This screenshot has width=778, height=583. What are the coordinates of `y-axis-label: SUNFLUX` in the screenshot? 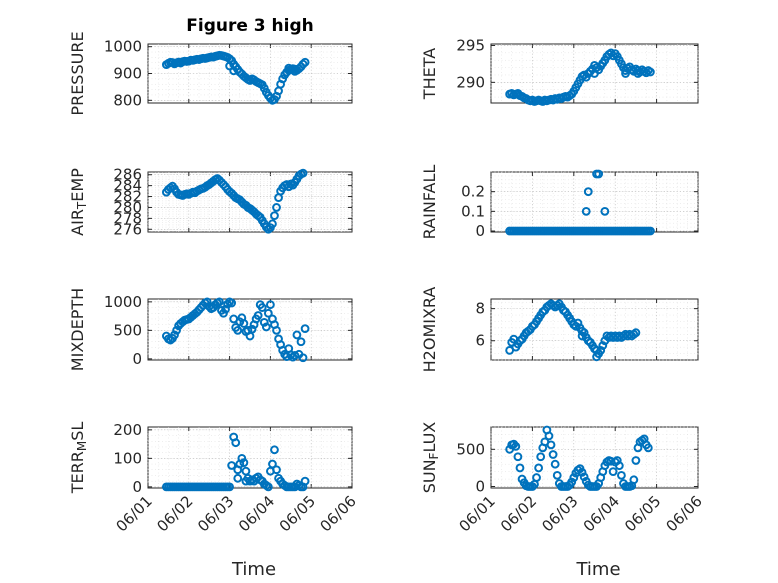 It's located at (430, 458).